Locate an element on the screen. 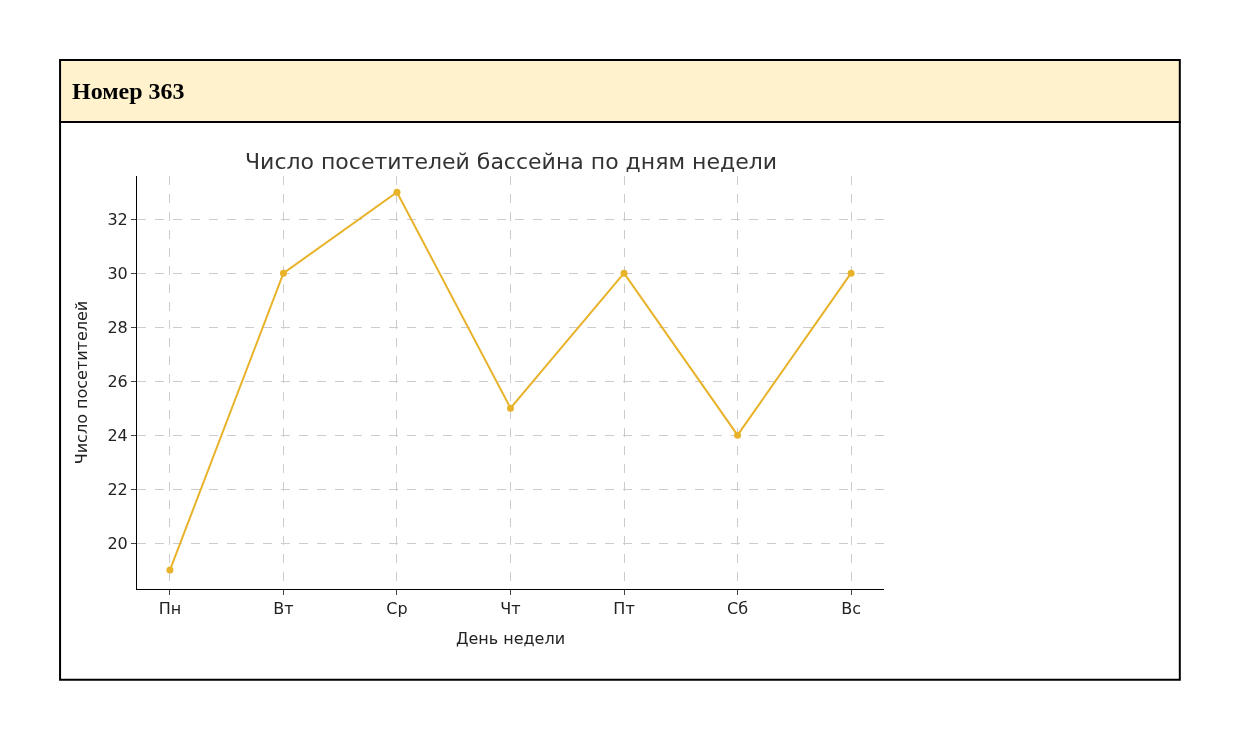  x-tick-label: Пн is located at coordinates (170, 609).